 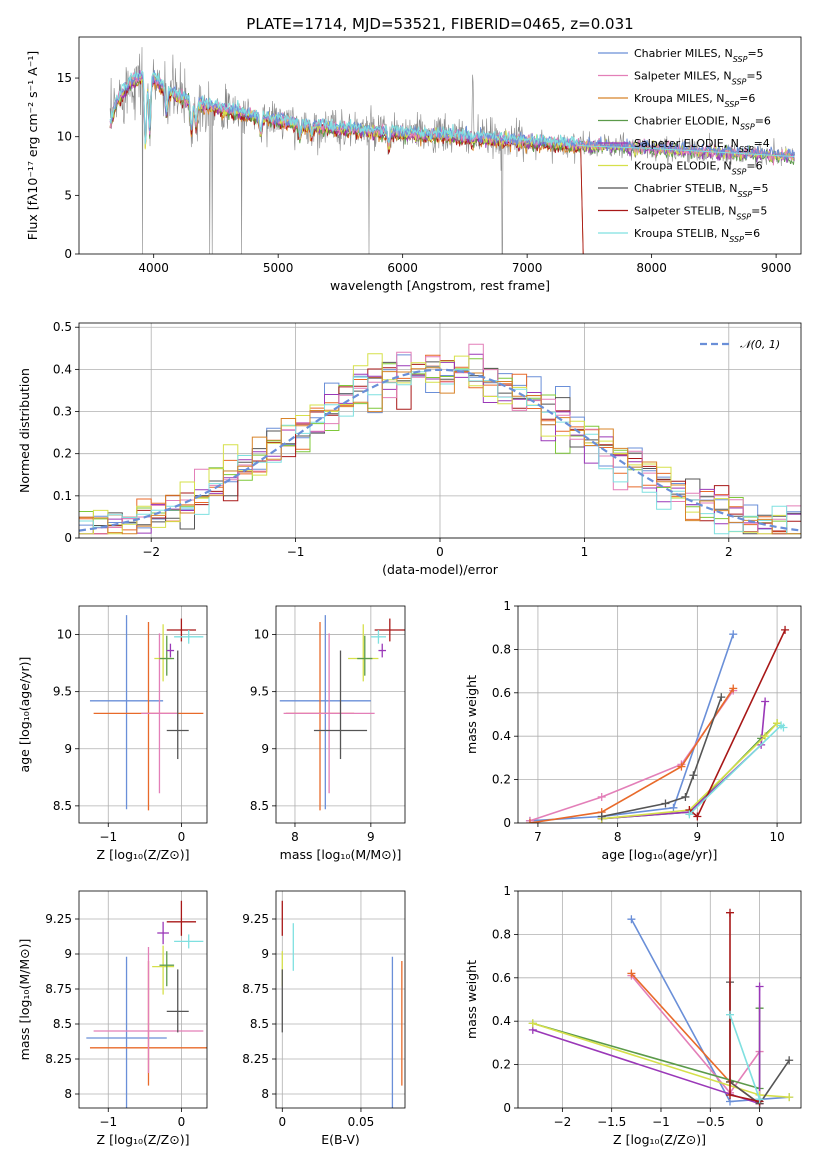 What do you see at coordinates (24, 430) in the screenshot?
I see `y-axis-label: Normed distribution` at bounding box center [24, 430].